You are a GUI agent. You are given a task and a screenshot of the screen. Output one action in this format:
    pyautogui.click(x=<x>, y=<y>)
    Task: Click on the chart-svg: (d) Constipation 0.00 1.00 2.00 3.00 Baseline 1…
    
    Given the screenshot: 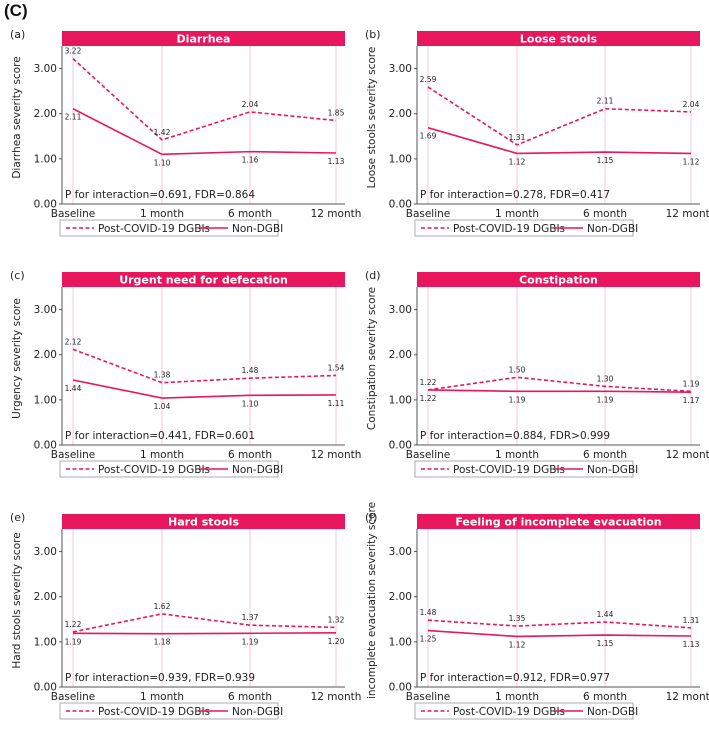 What is the action you would take?
    pyautogui.click(x=537, y=373)
    